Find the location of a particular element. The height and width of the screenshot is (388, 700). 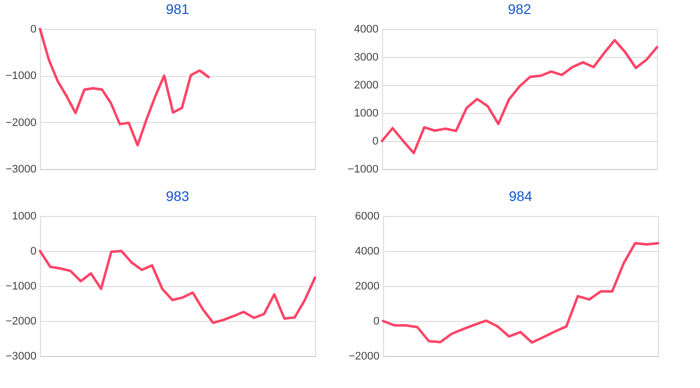

y-tick-label: 6000 is located at coordinates (367, 216).